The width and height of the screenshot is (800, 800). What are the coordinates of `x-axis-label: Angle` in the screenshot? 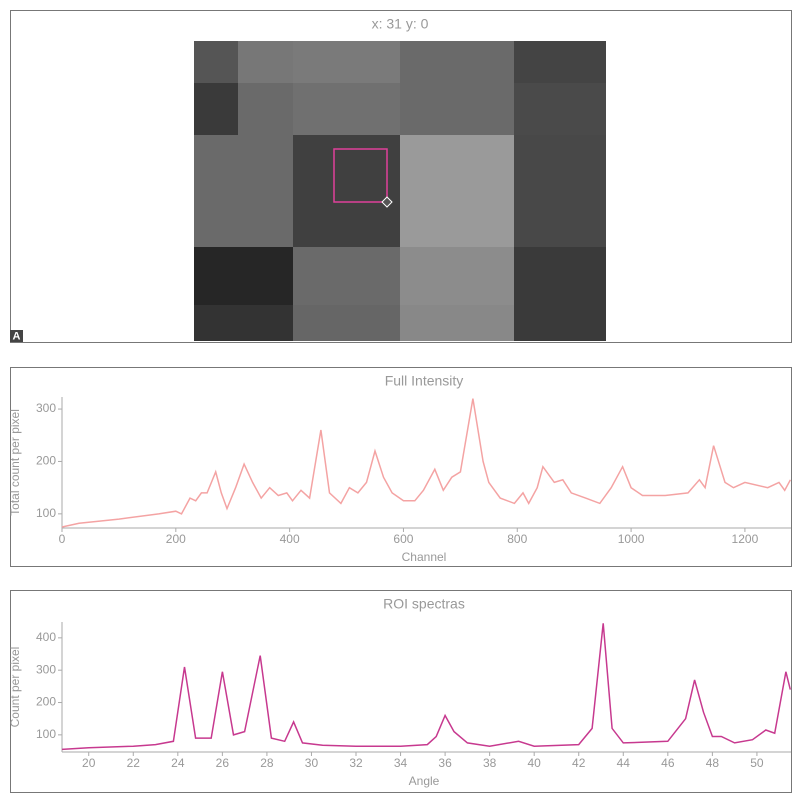 It's located at (424, 781).